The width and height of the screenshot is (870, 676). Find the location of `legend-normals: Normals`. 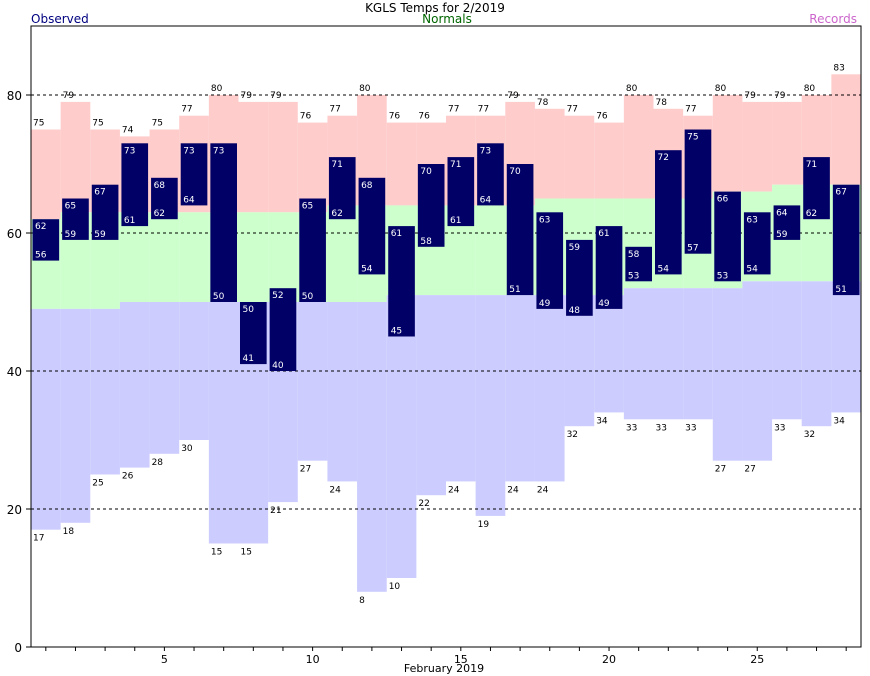

legend-normals: Normals is located at coordinates (447, 19).